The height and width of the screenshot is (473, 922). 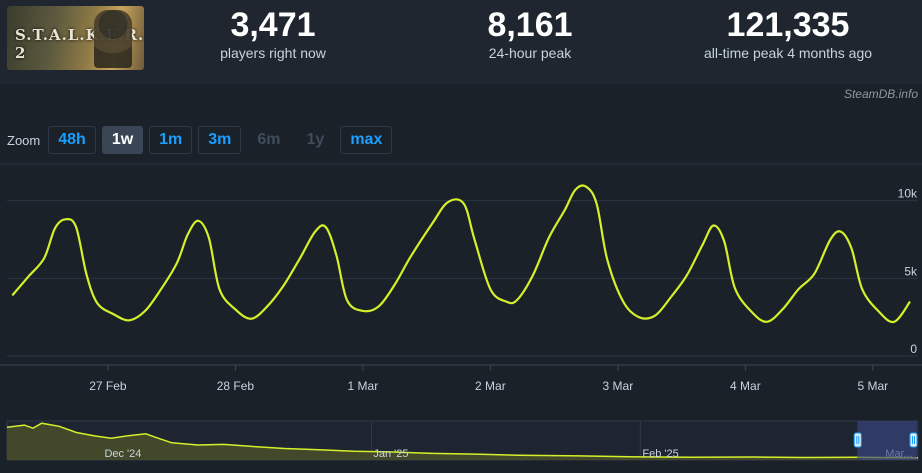 I want to click on game-cover-image: S.T.A.L.K.E.R. 2, so click(x=75, y=38).